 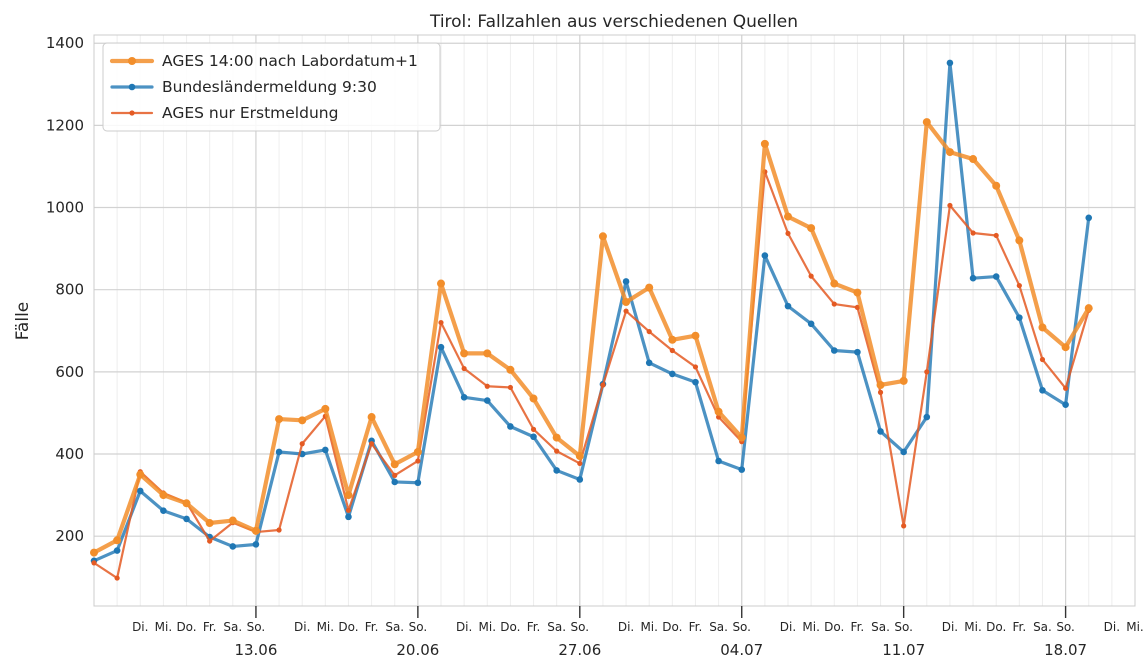 What do you see at coordinates (69, 536) in the screenshot?
I see `y-tick-label: 200` at bounding box center [69, 536].